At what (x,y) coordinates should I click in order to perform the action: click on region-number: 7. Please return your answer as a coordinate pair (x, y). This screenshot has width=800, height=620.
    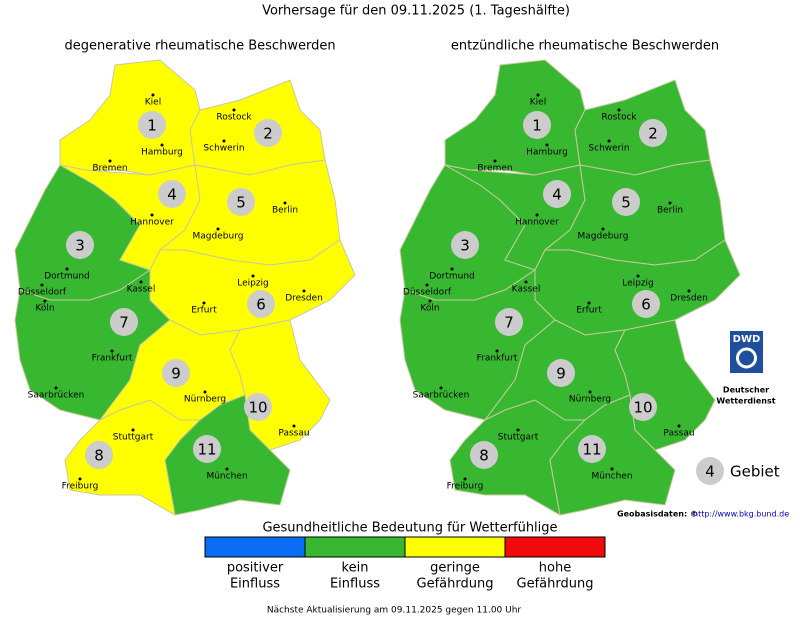
    Looking at the image, I should click on (509, 323).